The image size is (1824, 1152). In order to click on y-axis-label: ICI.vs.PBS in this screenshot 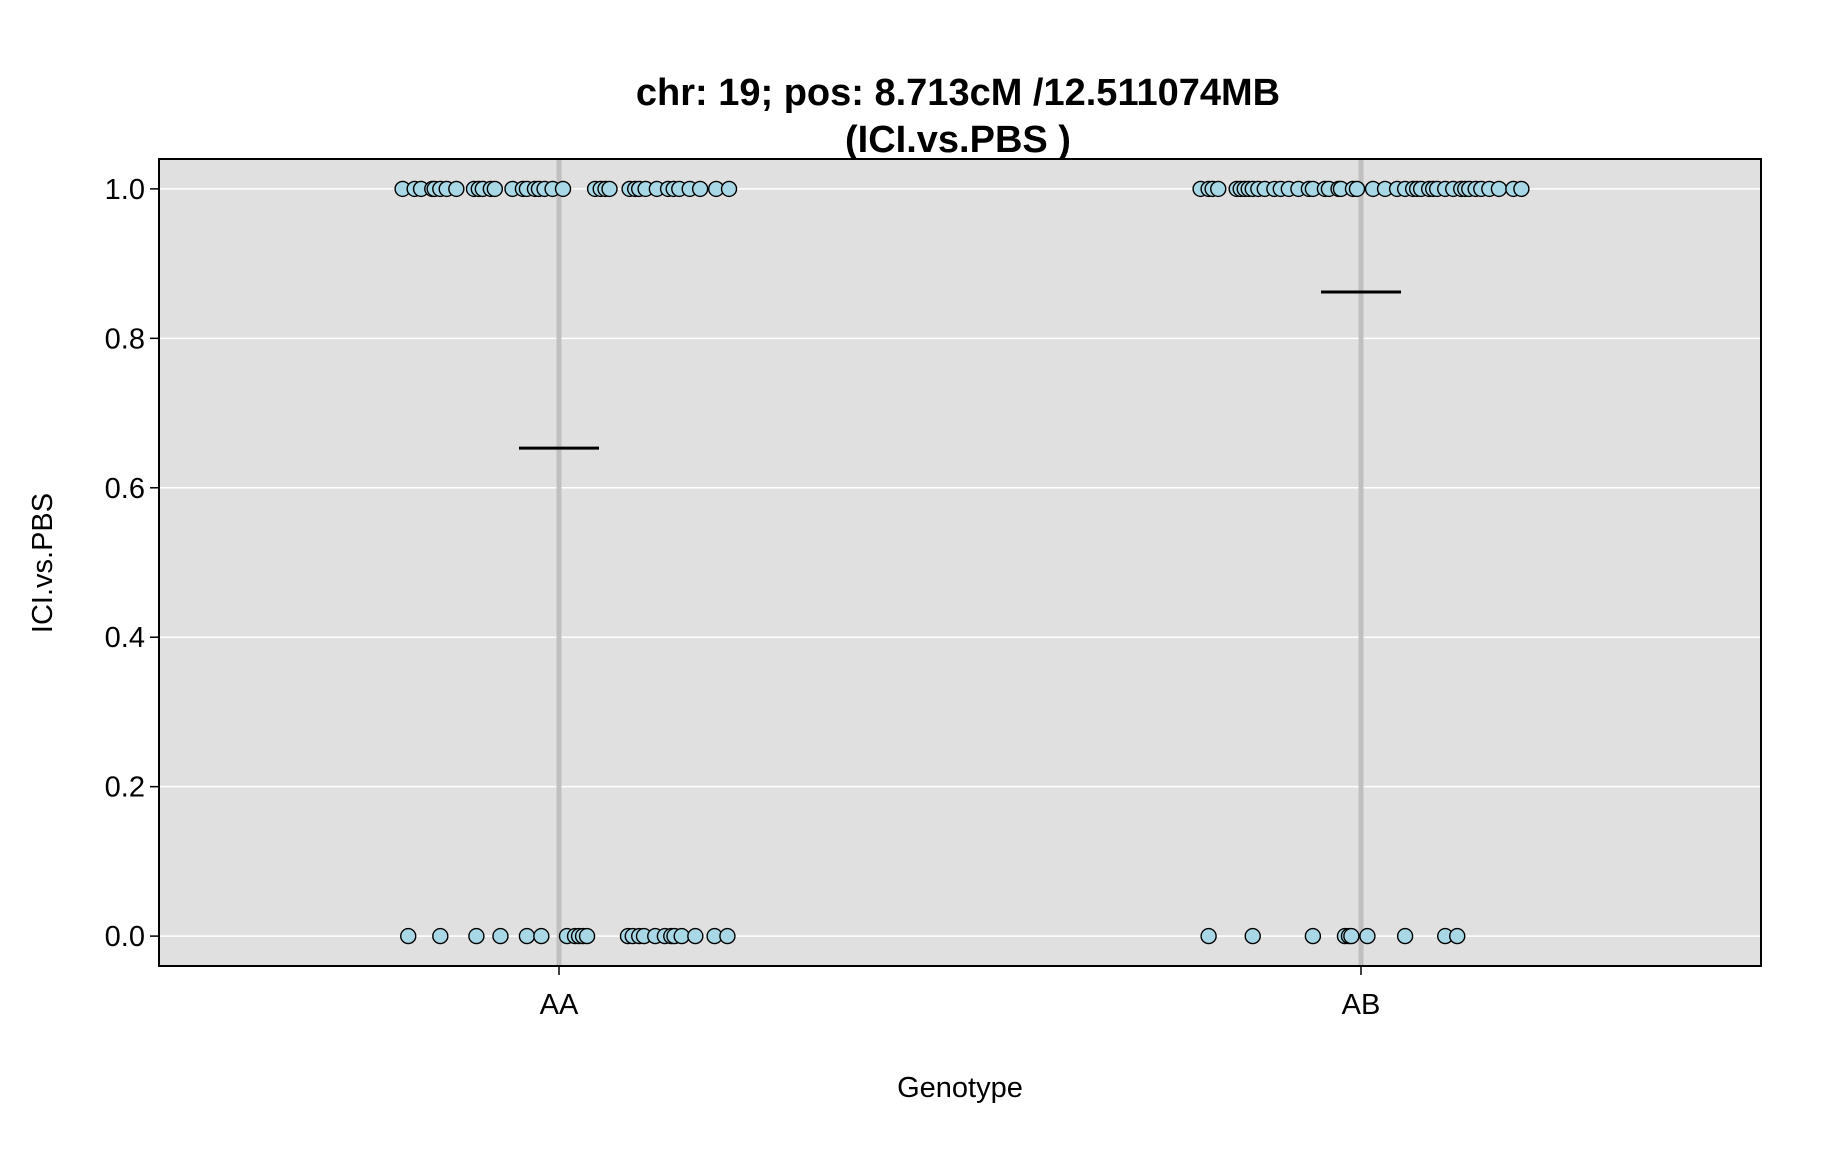, I will do `click(43, 563)`.